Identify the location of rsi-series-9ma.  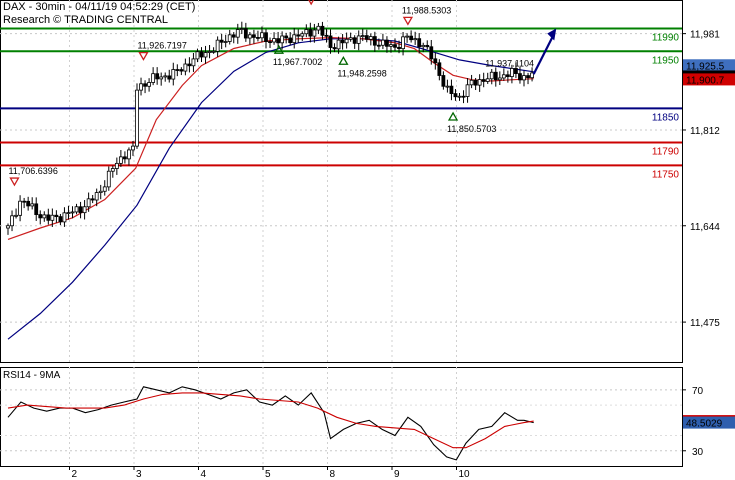
(270, 420).